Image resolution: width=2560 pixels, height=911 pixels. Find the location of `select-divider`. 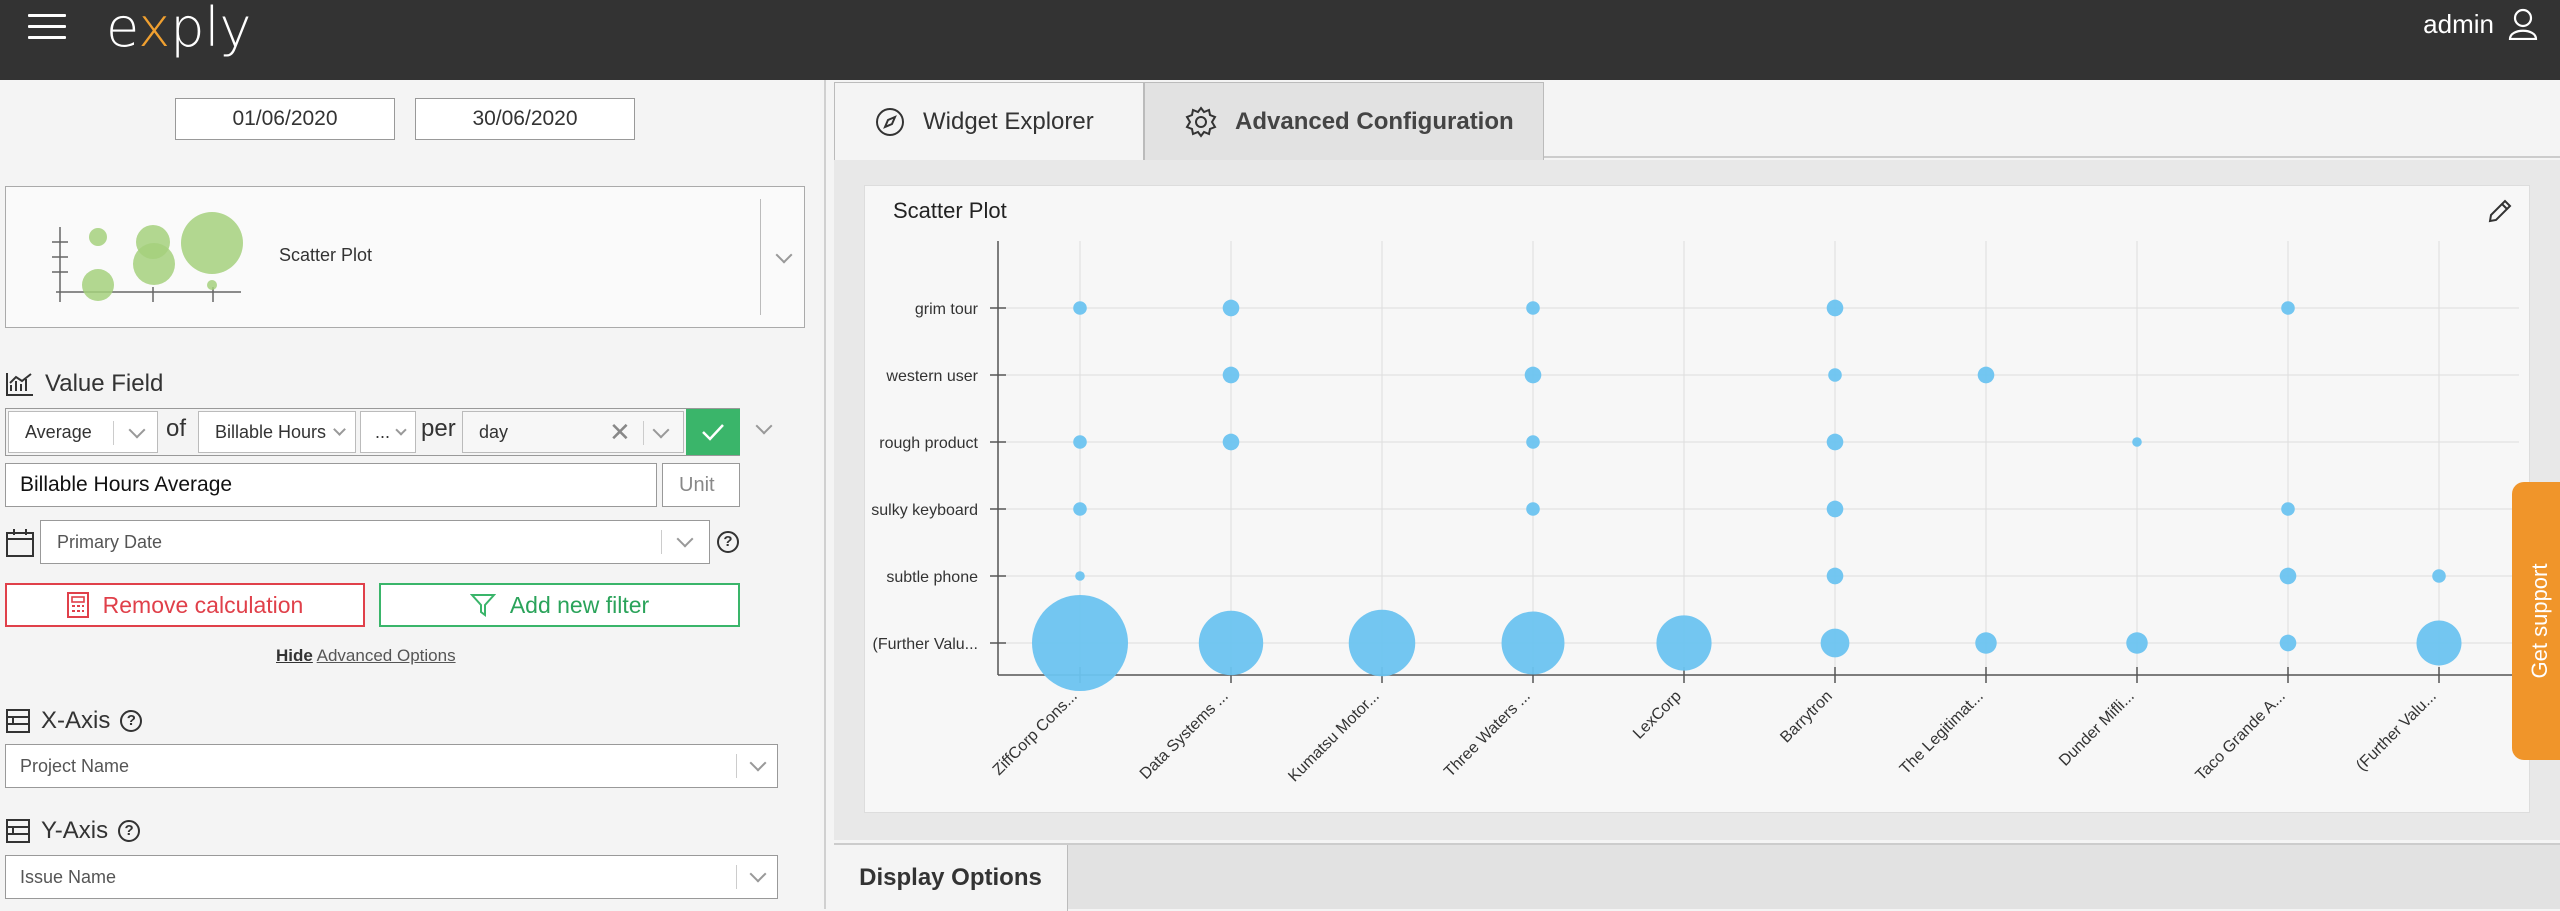

select-divider is located at coordinates (760, 257).